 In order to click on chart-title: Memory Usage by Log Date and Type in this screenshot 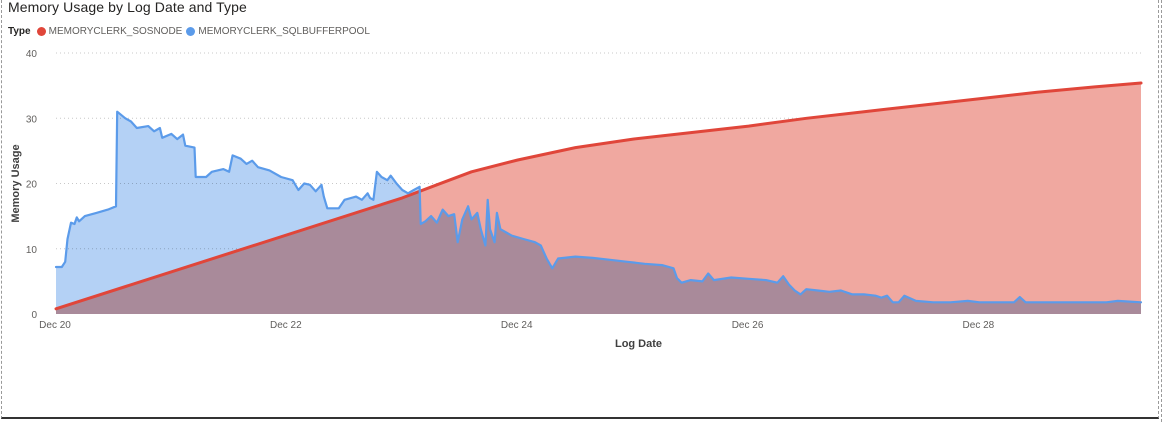, I will do `click(127, 7)`.